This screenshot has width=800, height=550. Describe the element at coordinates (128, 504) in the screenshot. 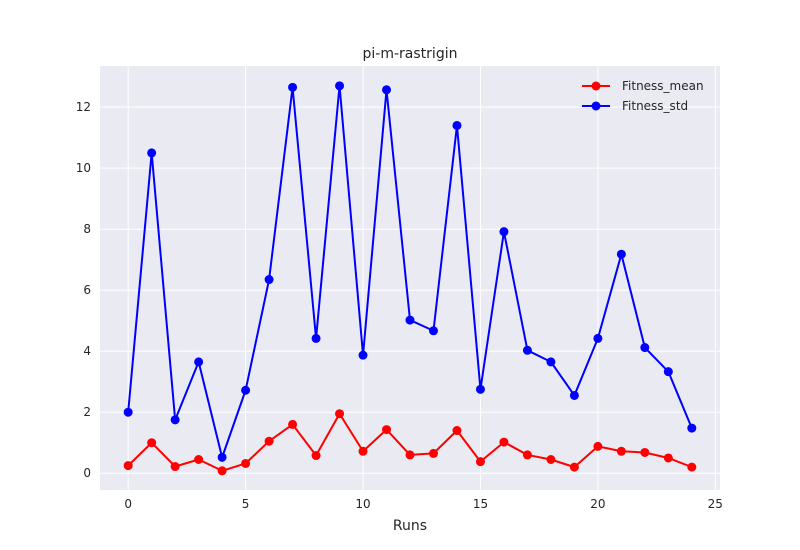

I see `x-tick-label: 0` at that location.